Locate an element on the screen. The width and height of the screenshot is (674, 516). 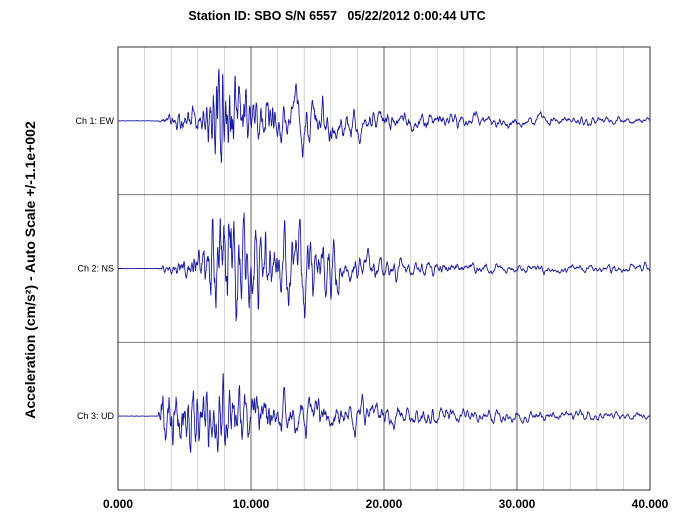
x-tick-label: 0.000 is located at coordinates (118, 504).